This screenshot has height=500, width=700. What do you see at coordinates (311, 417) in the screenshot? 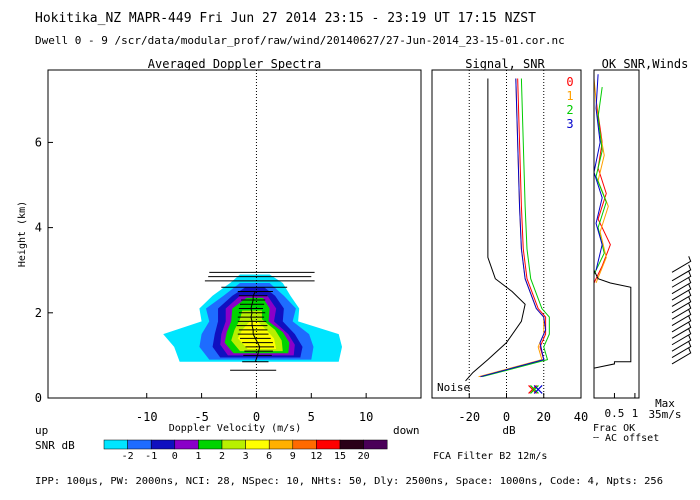
I see `x-tick-label: 5` at bounding box center [311, 417].